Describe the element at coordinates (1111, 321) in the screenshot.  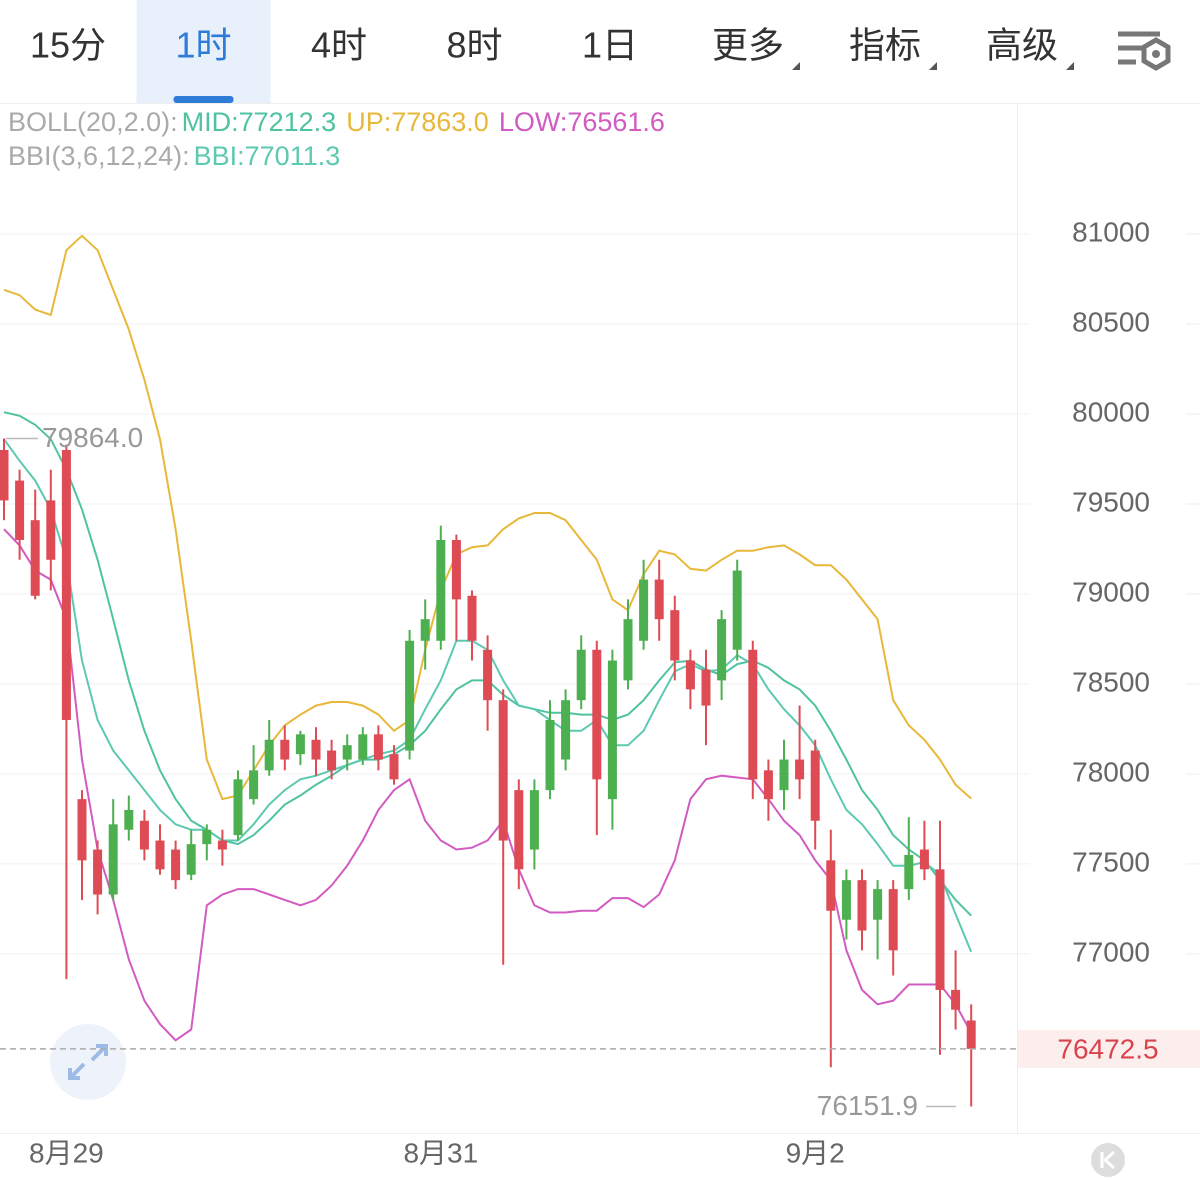
I see `y-tick-label: 80500` at that location.